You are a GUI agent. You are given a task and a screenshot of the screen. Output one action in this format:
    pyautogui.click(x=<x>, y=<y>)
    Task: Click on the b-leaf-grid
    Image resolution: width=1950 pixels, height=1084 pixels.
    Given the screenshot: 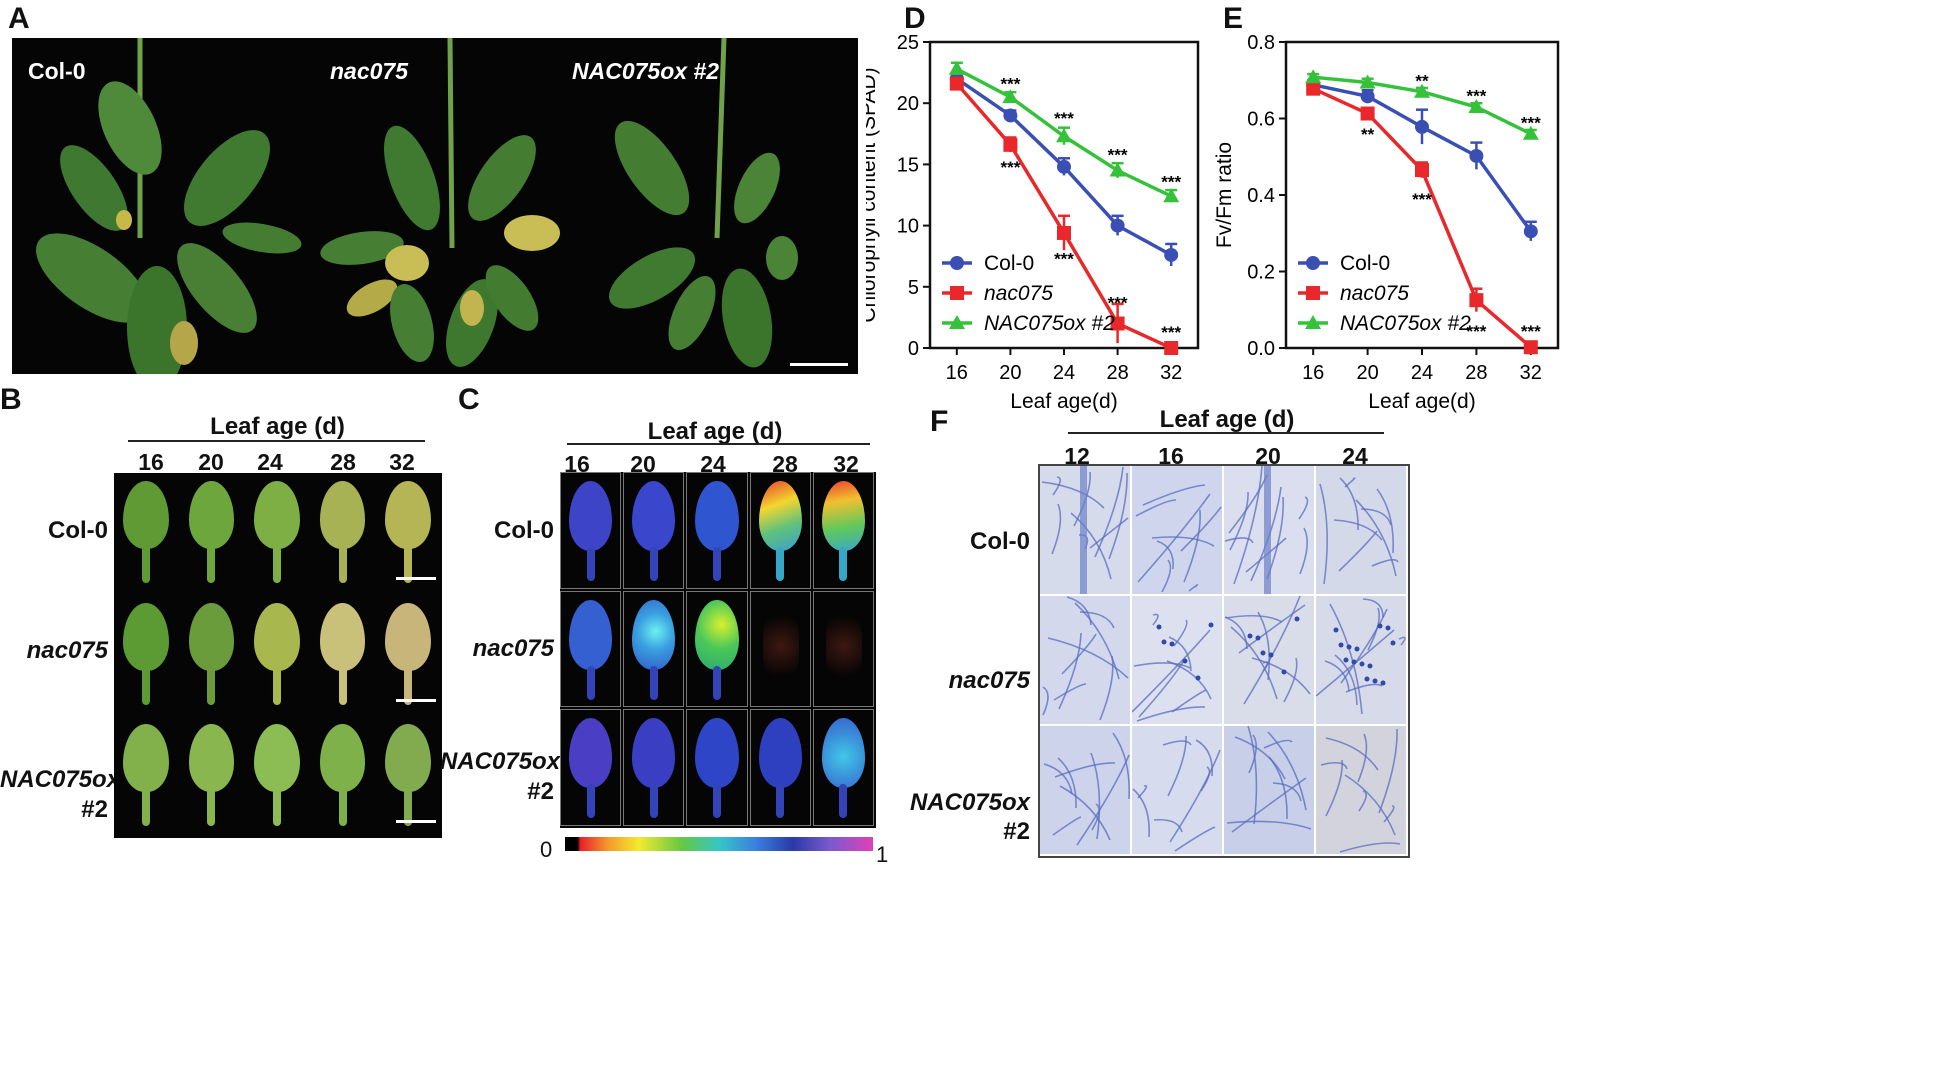 What is the action you would take?
    pyautogui.click(x=278, y=655)
    